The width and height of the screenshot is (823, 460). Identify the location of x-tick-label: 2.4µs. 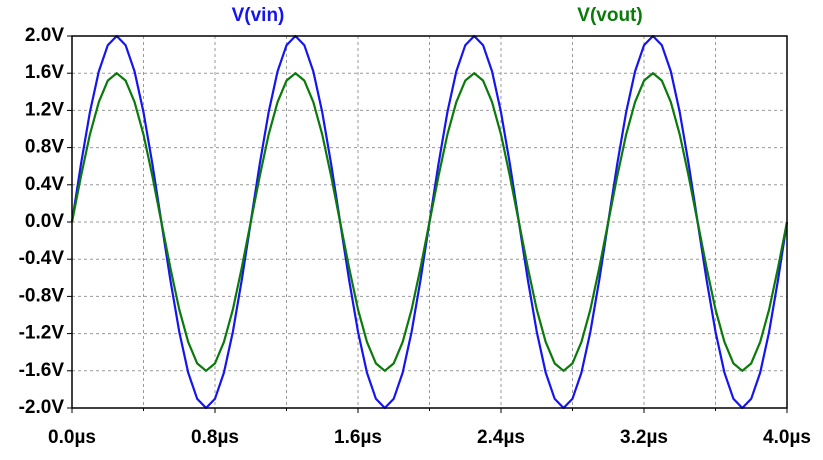
(501, 437).